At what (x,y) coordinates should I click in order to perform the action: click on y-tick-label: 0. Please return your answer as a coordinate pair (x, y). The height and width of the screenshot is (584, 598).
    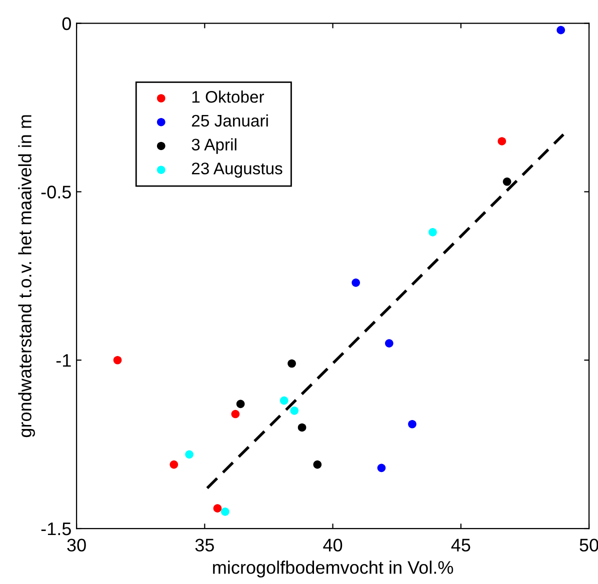
    Looking at the image, I should click on (66, 23).